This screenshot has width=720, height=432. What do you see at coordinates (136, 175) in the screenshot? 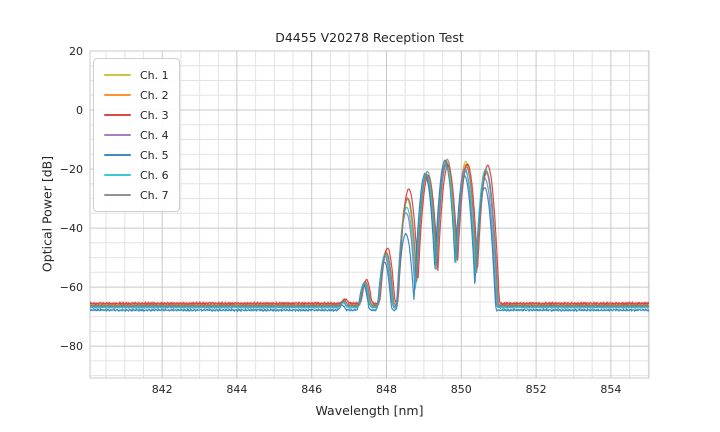
I see `legend-item: Ch. 6` at bounding box center [136, 175].